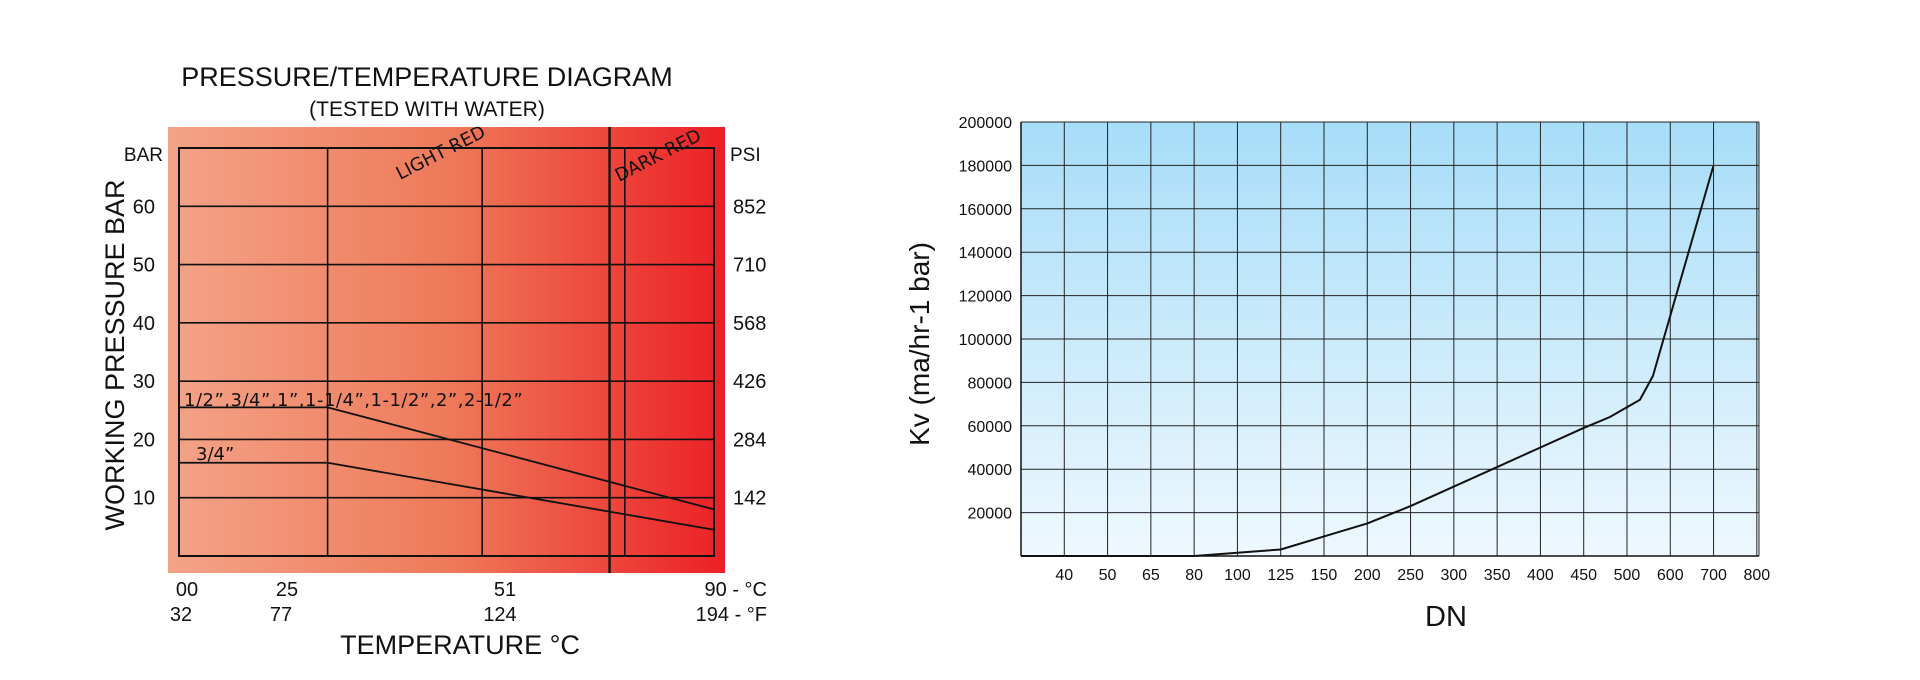 The image size is (1920, 680). Describe the element at coordinates (505, 590) in the screenshot. I see `pt-x-tick-celsius: 51` at that location.